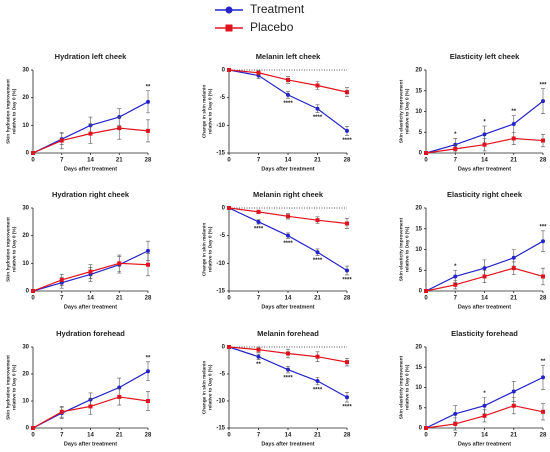 This screenshot has height=452, width=550. Describe the element at coordinates (418, 112) in the screenshot. I see `y-tick-label: 10` at that location.